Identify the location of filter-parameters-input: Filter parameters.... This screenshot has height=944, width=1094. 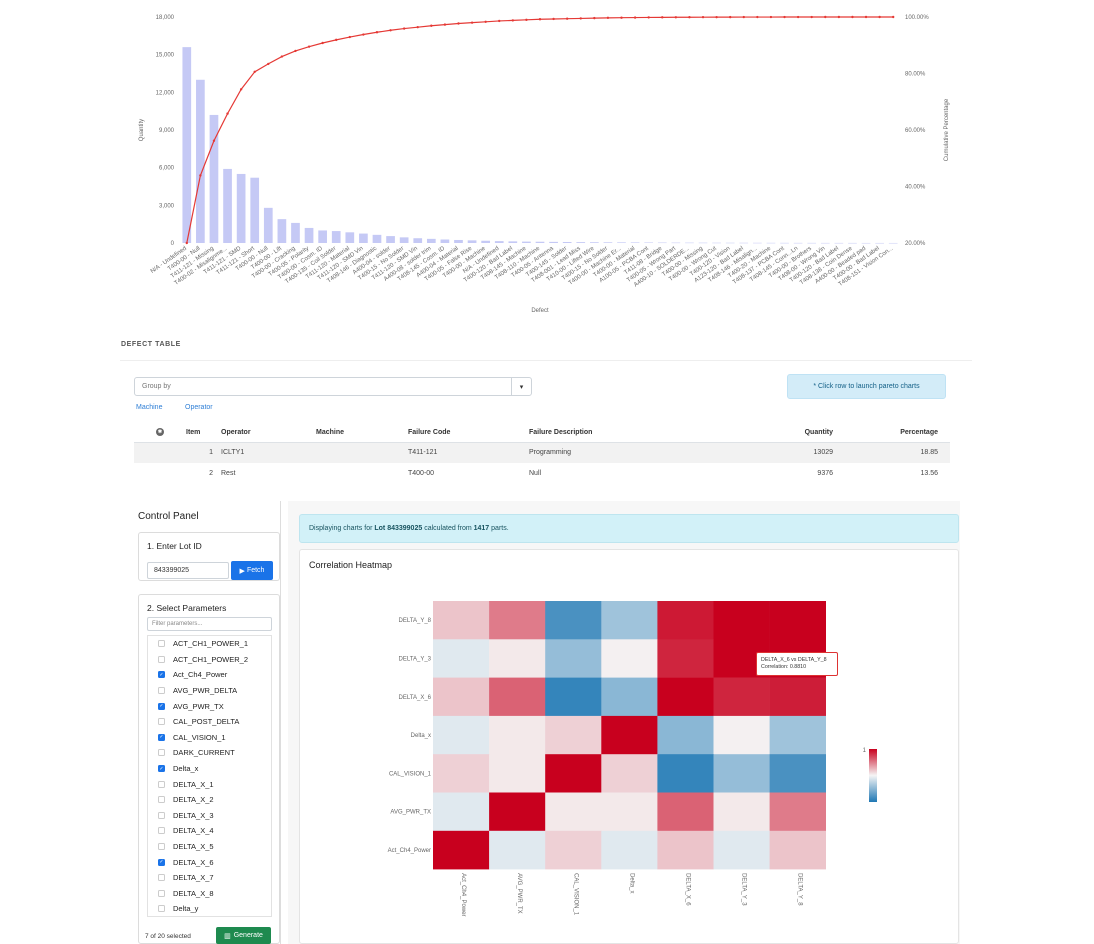
(209, 624).